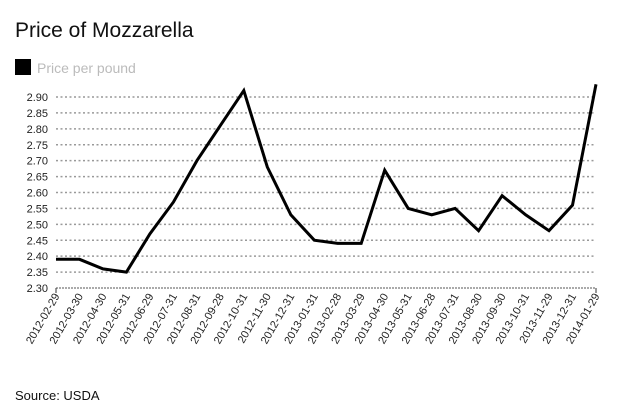  What do you see at coordinates (37, 194) in the screenshot?
I see `y-tick-label: 2.60` at bounding box center [37, 194].